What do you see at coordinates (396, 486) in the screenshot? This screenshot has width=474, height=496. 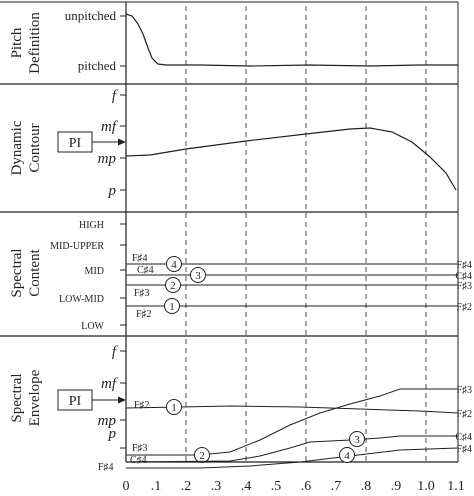 I see `tick-label-09: .9` at bounding box center [396, 486].